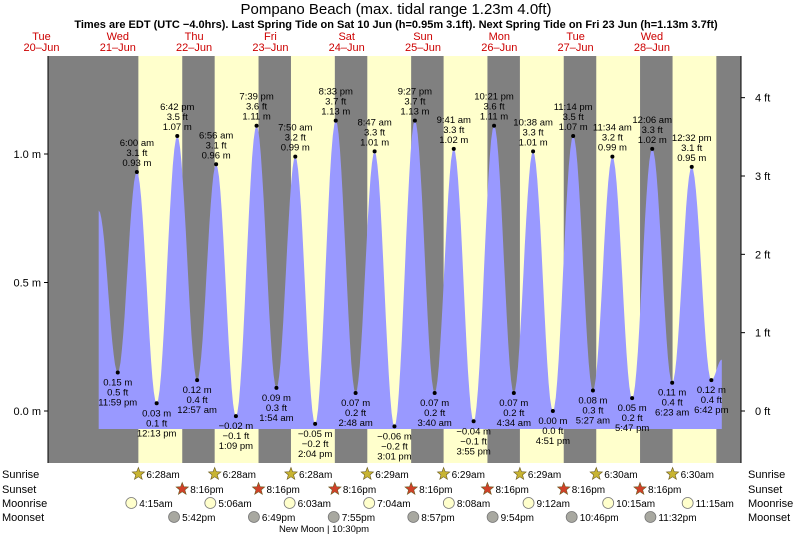  I want to click on low-tide-label: 5:47 pm, so click(632, 428).